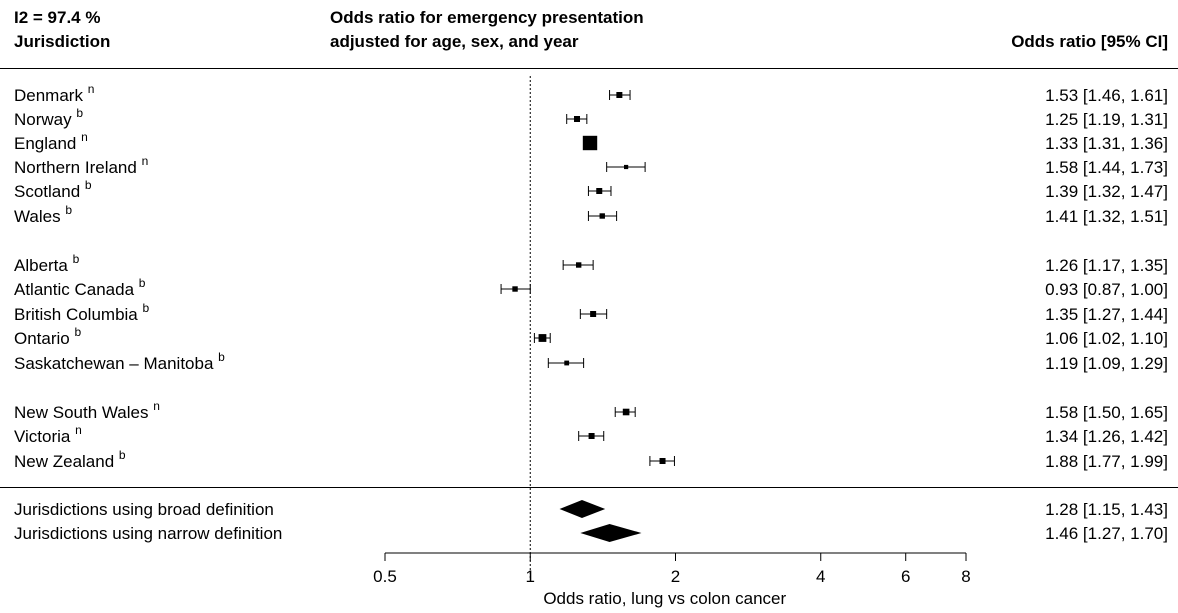 Image resolution: width=1178 pixels, height=613 pixels. What do you see at coordinates (54, 93) in the screenshot?
I see `study-label: Denmark n` at bounding box center [54, 93].